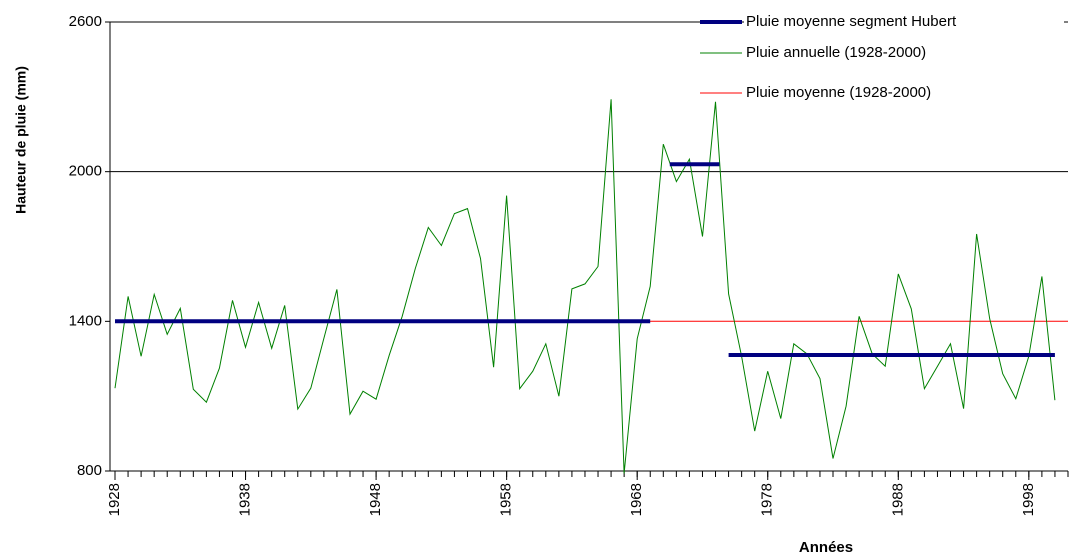 The height and width of the screenshot is (559, 1072). Describe the element at coordinates (1028, 499) in the screenshot. I see `x-tick-label: 1998` at that location.